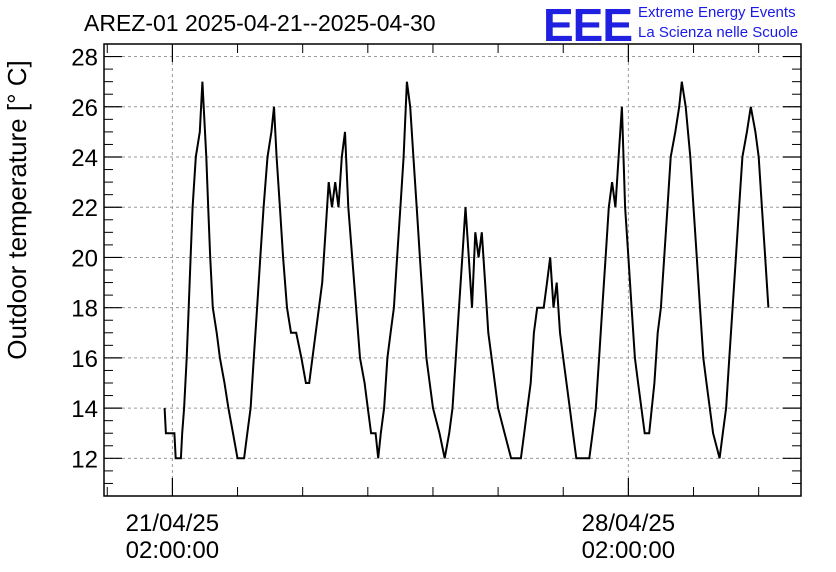 The image size is (836, 572). Describe the element at coordinates (17, 209) in the screenshot. I see `y-axis-label: Outdoor temperature [° C]` at that location.